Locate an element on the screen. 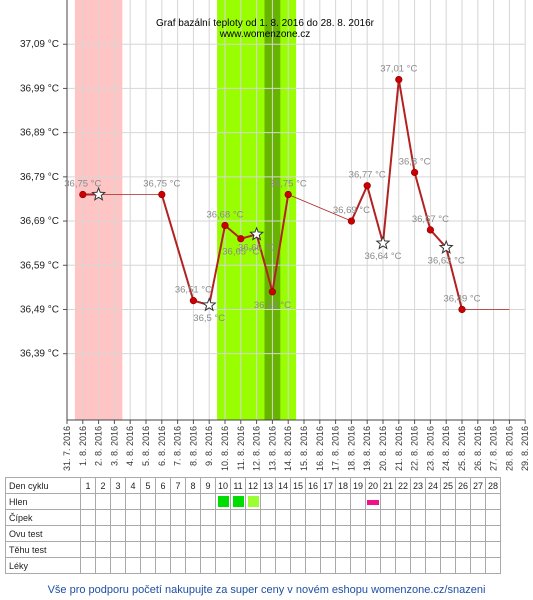 Image resolution: width=533 pixels, height=600 pixels. x-tick-label: 25. 8. 2016 is located at coordinates (462, 448).